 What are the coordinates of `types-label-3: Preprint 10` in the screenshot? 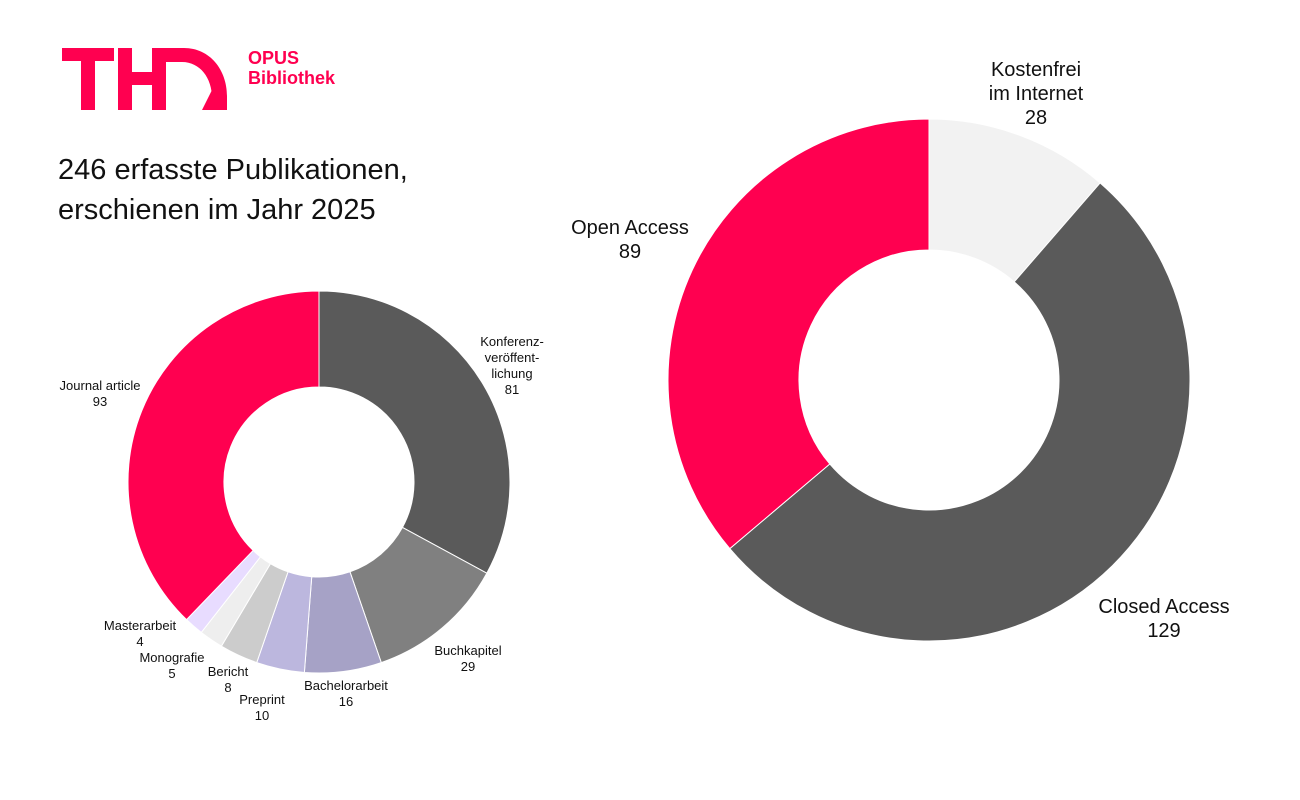 It's located at (262, 707).